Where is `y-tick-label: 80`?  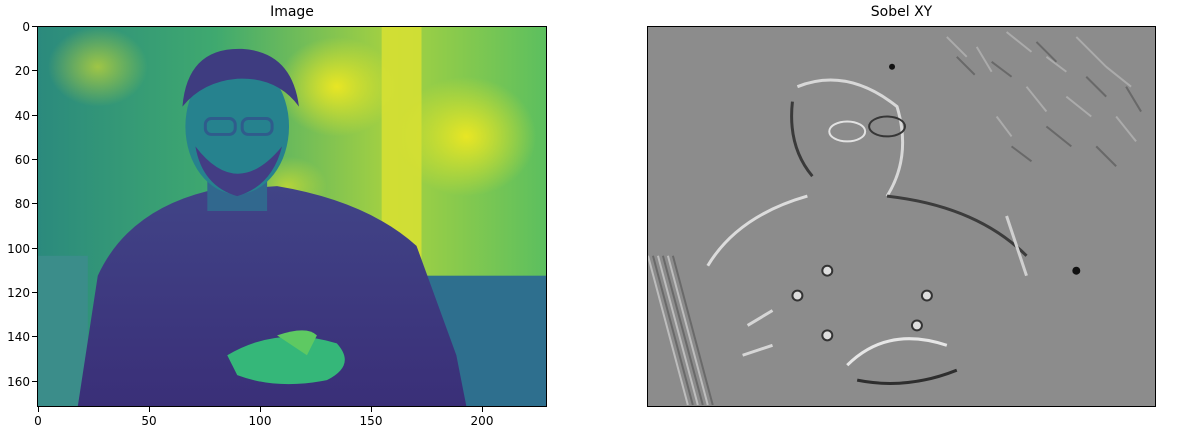 y-tick-label: 80 is located at coordinates (22, 204).